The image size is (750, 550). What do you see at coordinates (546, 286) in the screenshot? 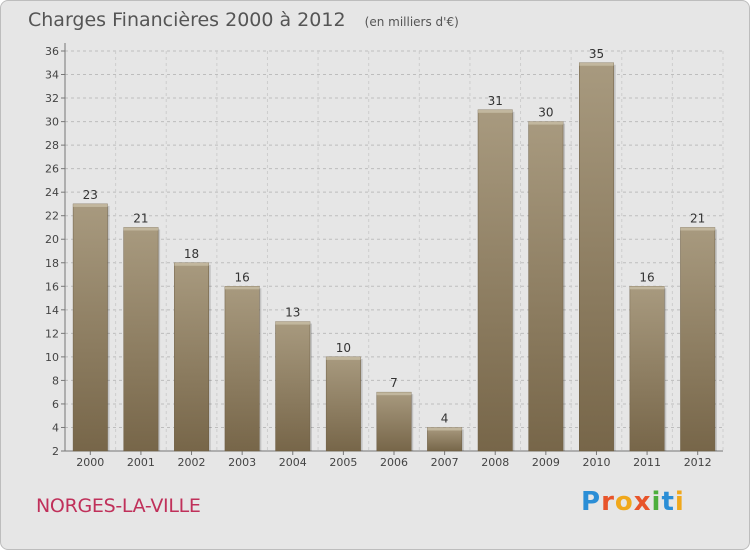
I see `bar-2009` at bounding box center [546, 286].